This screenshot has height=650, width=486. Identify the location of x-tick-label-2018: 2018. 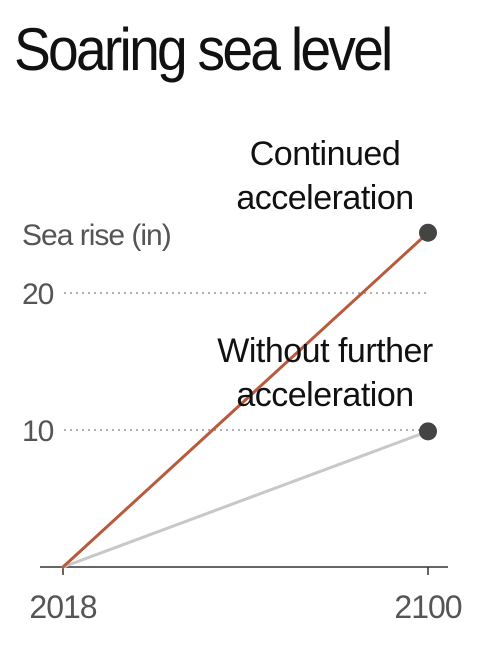
(62, 607).